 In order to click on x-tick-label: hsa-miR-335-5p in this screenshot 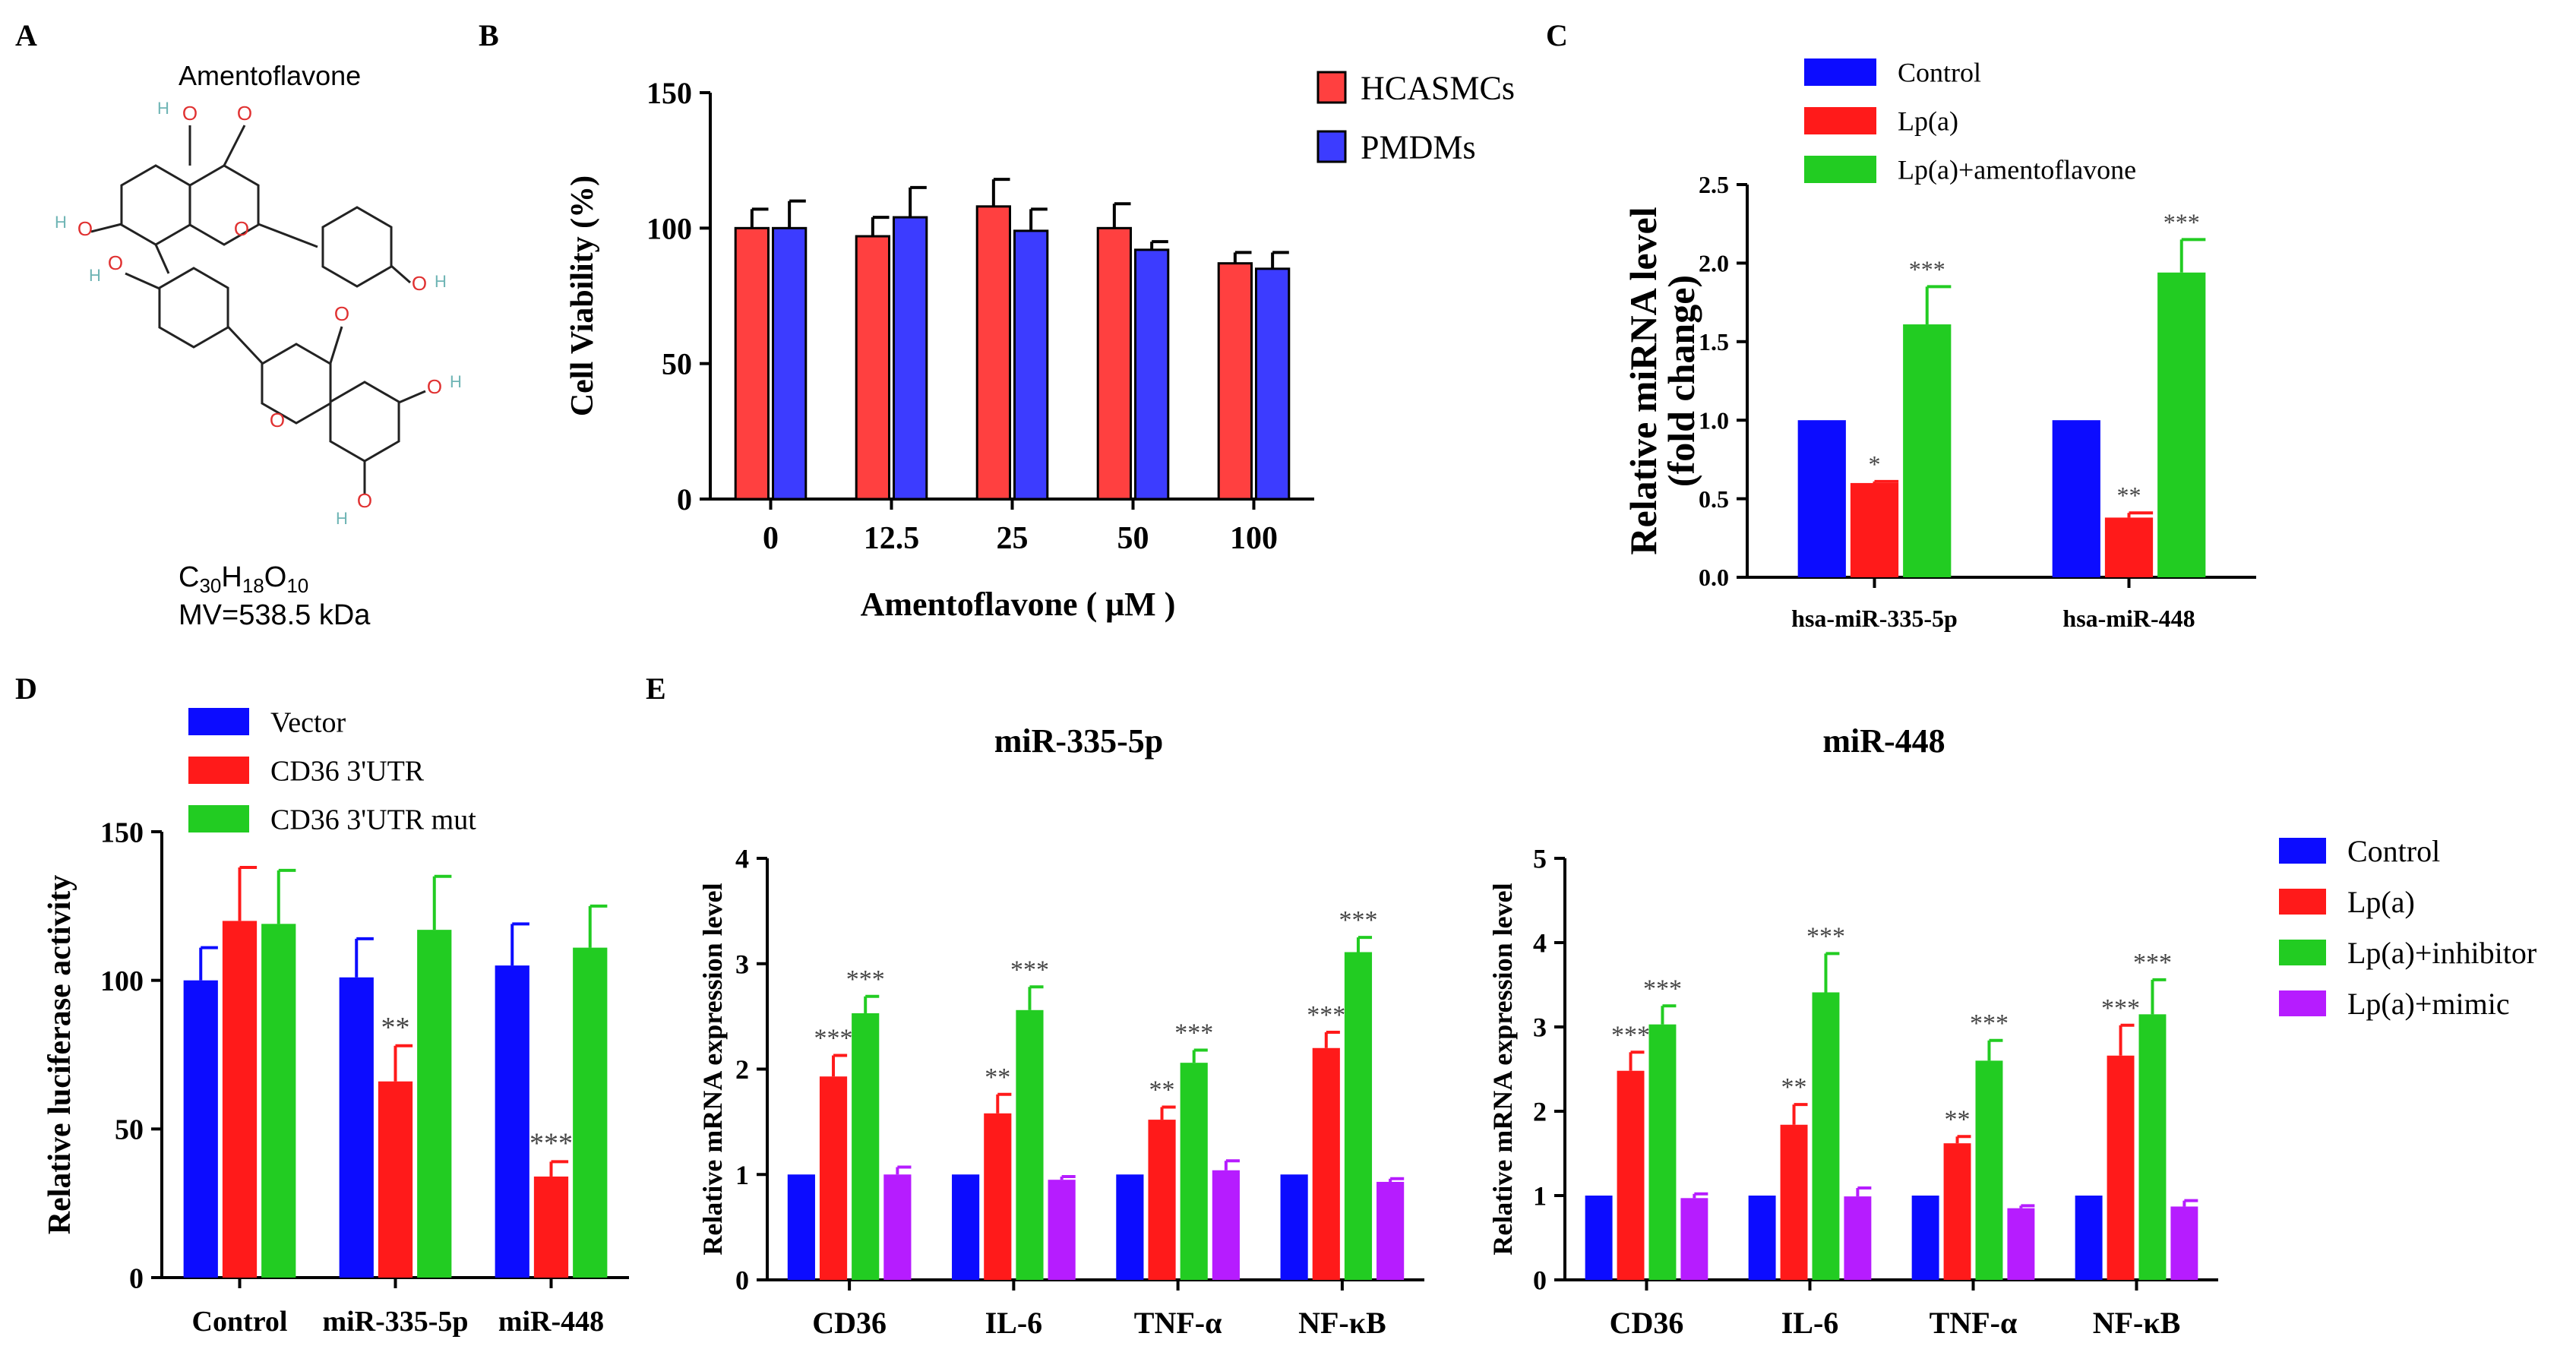, I will do `click(1874, 618)`.